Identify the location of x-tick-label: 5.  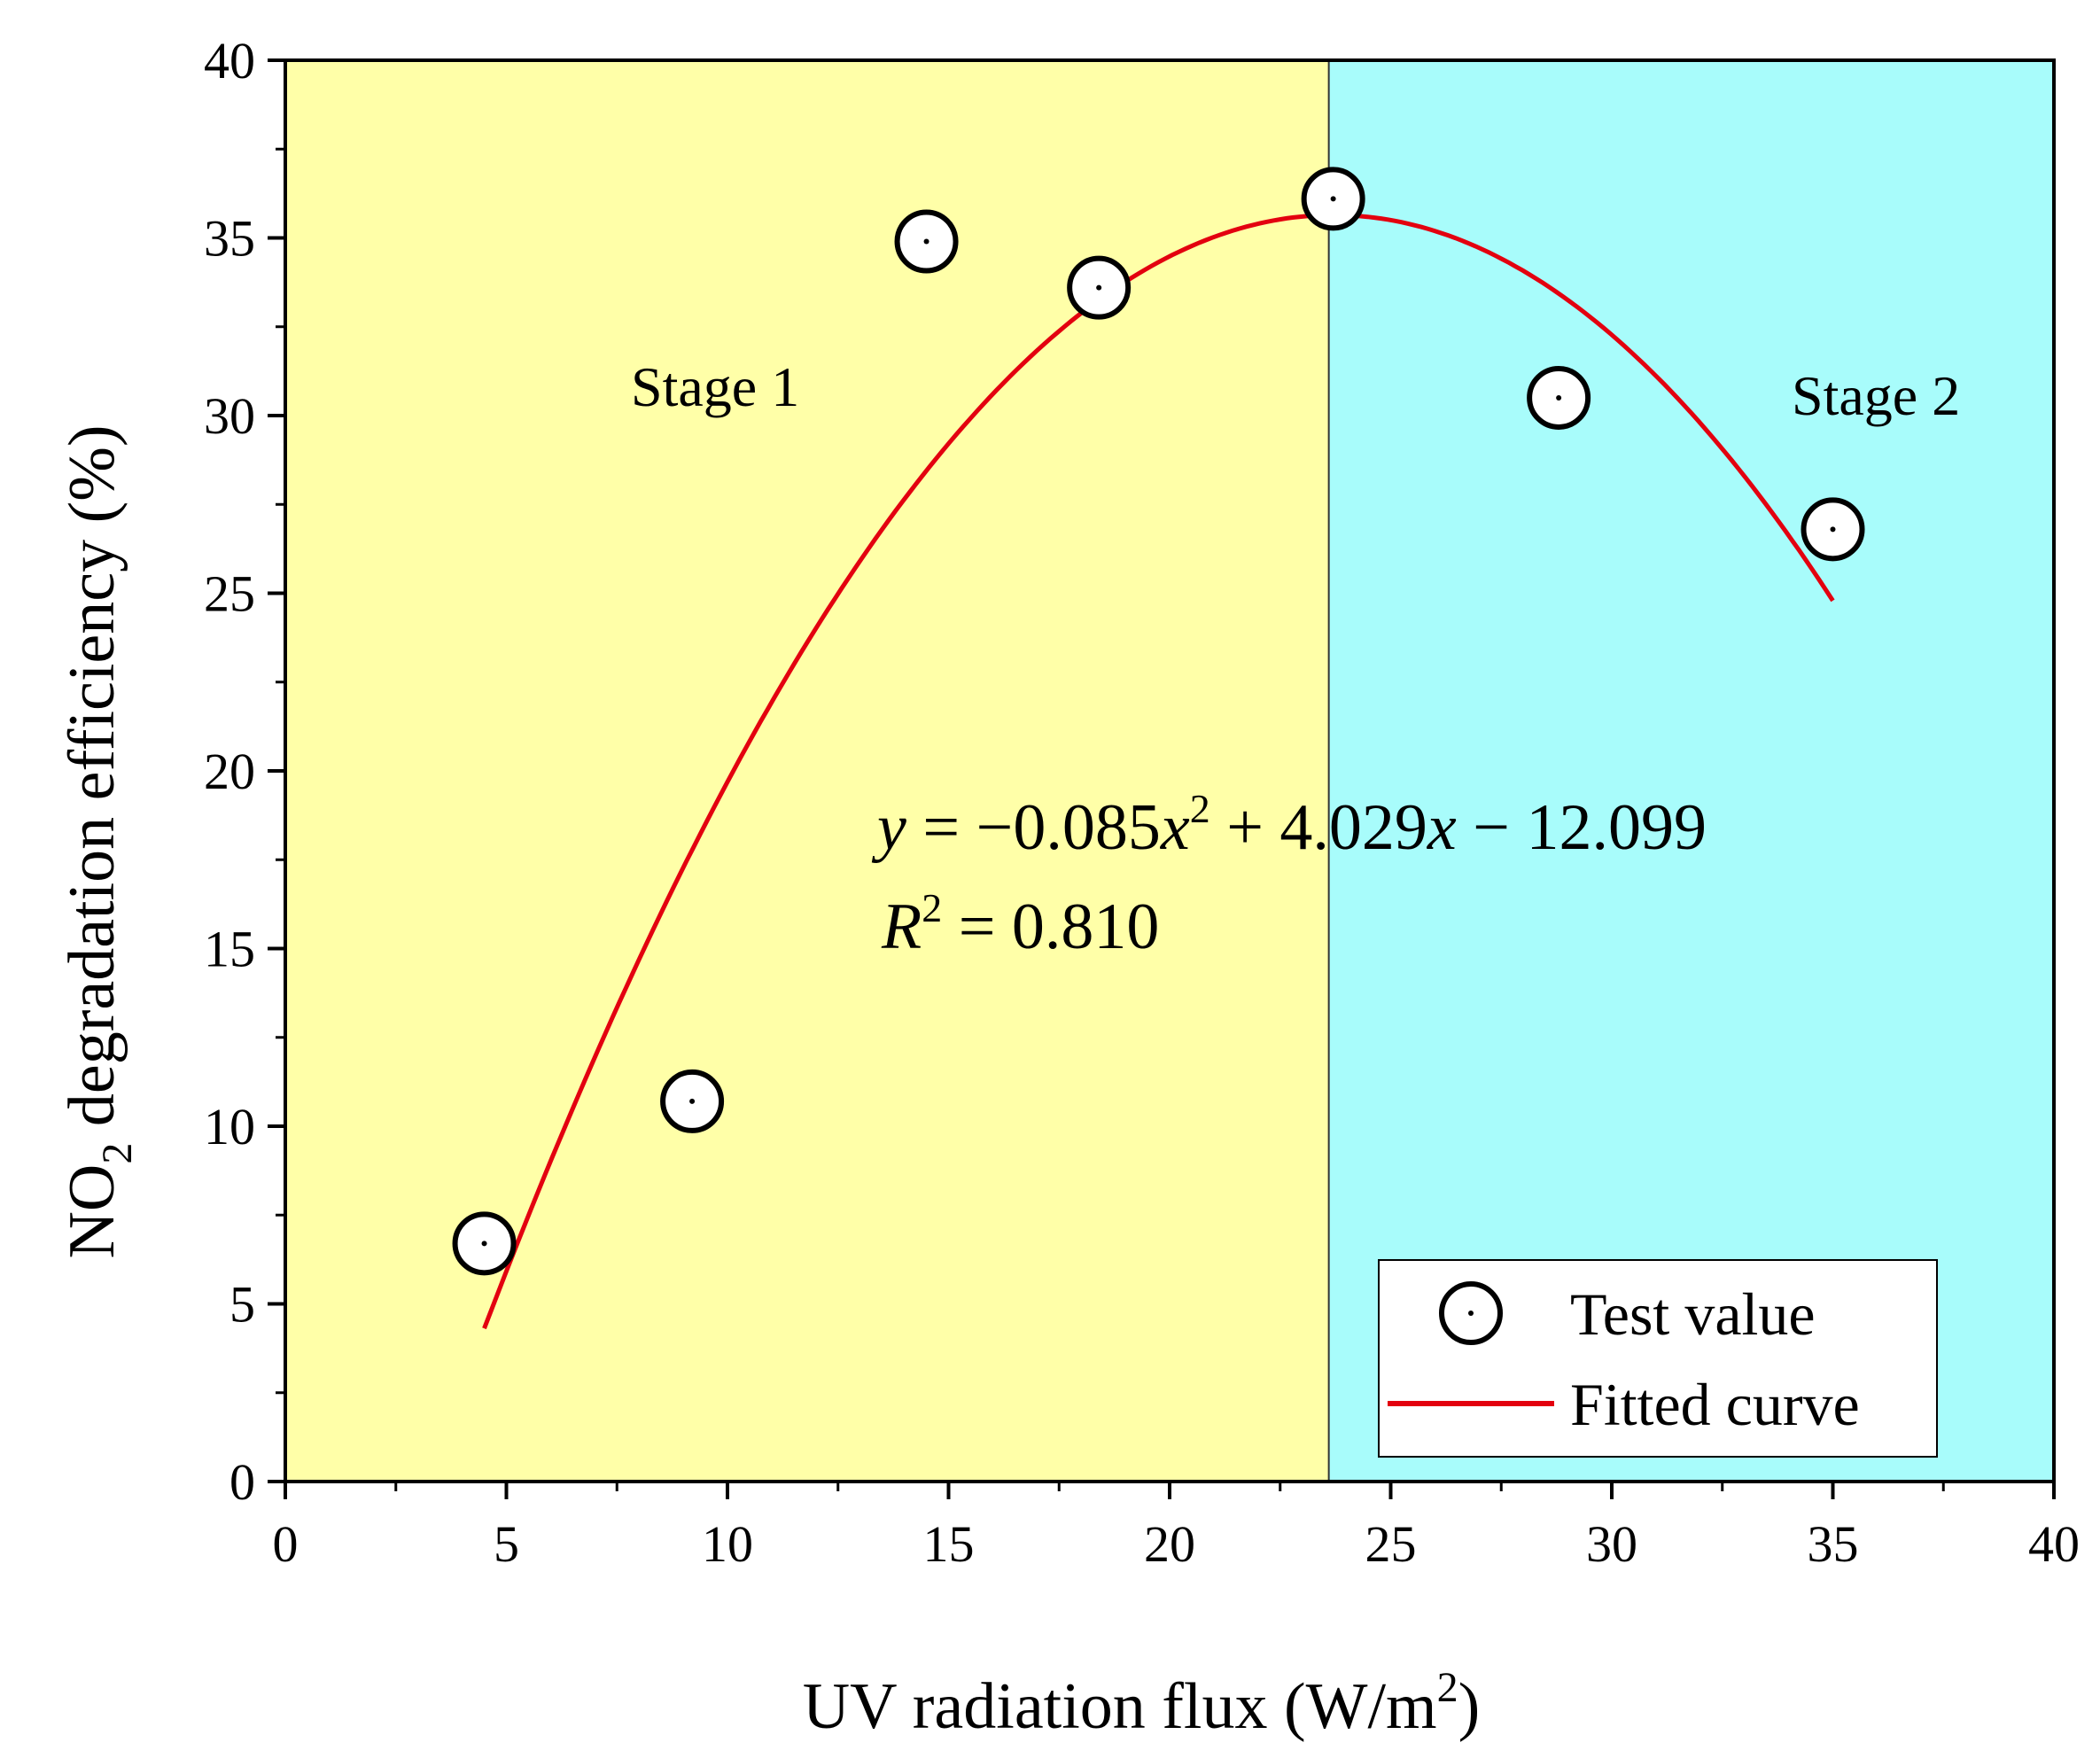
(506, 1544).